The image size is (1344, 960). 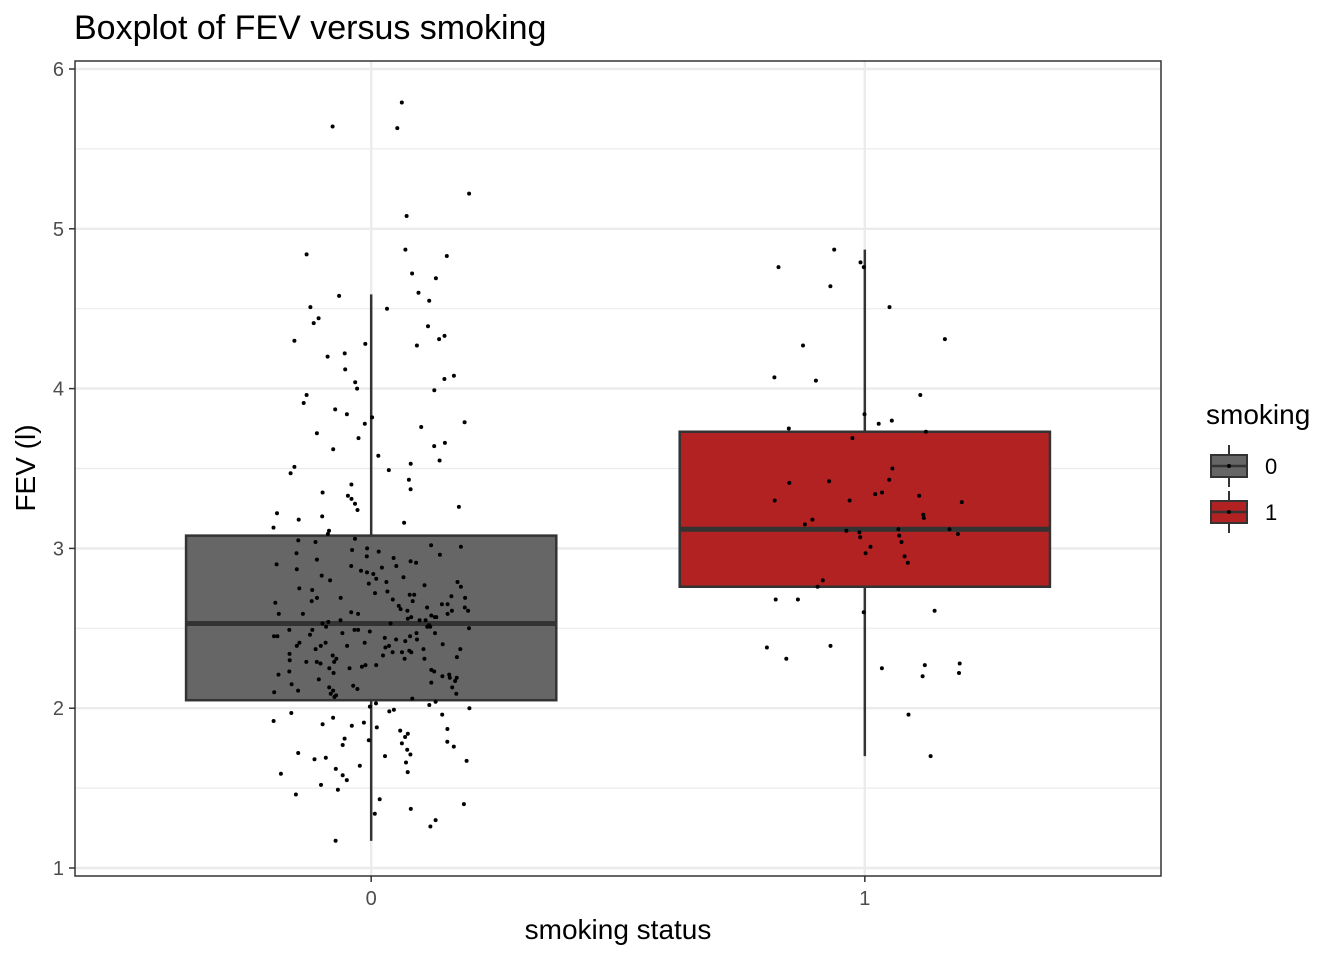 I want to click on legend: smoking 0 1, so click(x=1258, y=466).